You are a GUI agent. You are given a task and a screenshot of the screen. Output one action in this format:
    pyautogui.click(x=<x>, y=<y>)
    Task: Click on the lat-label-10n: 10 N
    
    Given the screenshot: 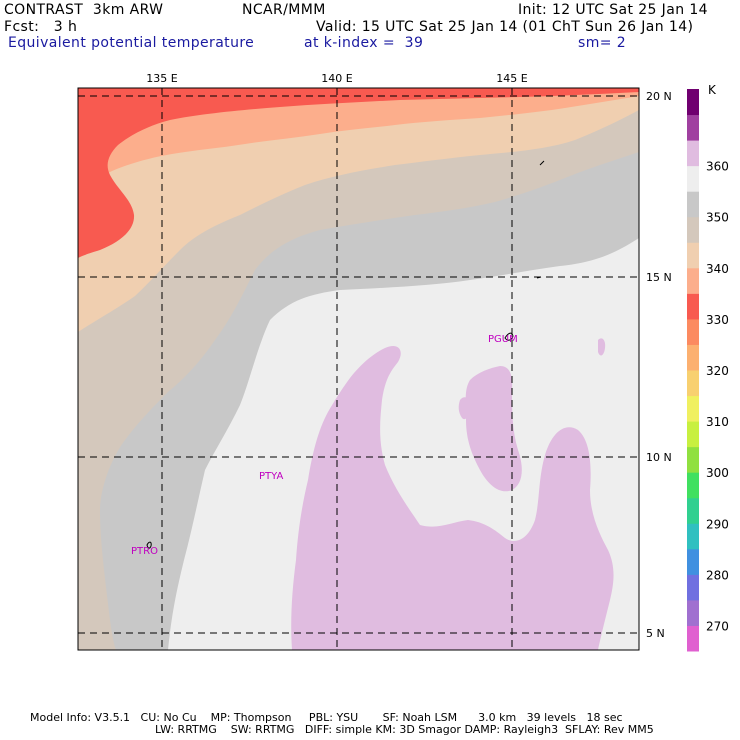 What is the action you would take?
    pyautogui.click(x=659, y=457)
    